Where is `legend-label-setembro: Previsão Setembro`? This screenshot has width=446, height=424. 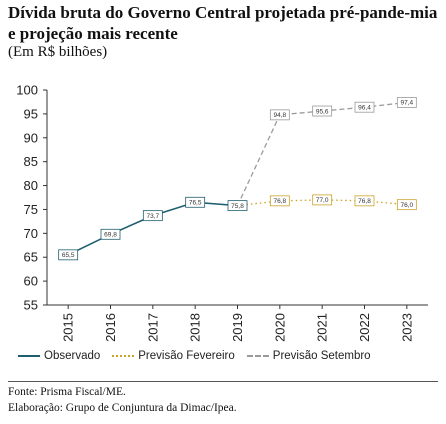 legend-label-setembro: Previsão Setembro is located at coordinates (321, 356).